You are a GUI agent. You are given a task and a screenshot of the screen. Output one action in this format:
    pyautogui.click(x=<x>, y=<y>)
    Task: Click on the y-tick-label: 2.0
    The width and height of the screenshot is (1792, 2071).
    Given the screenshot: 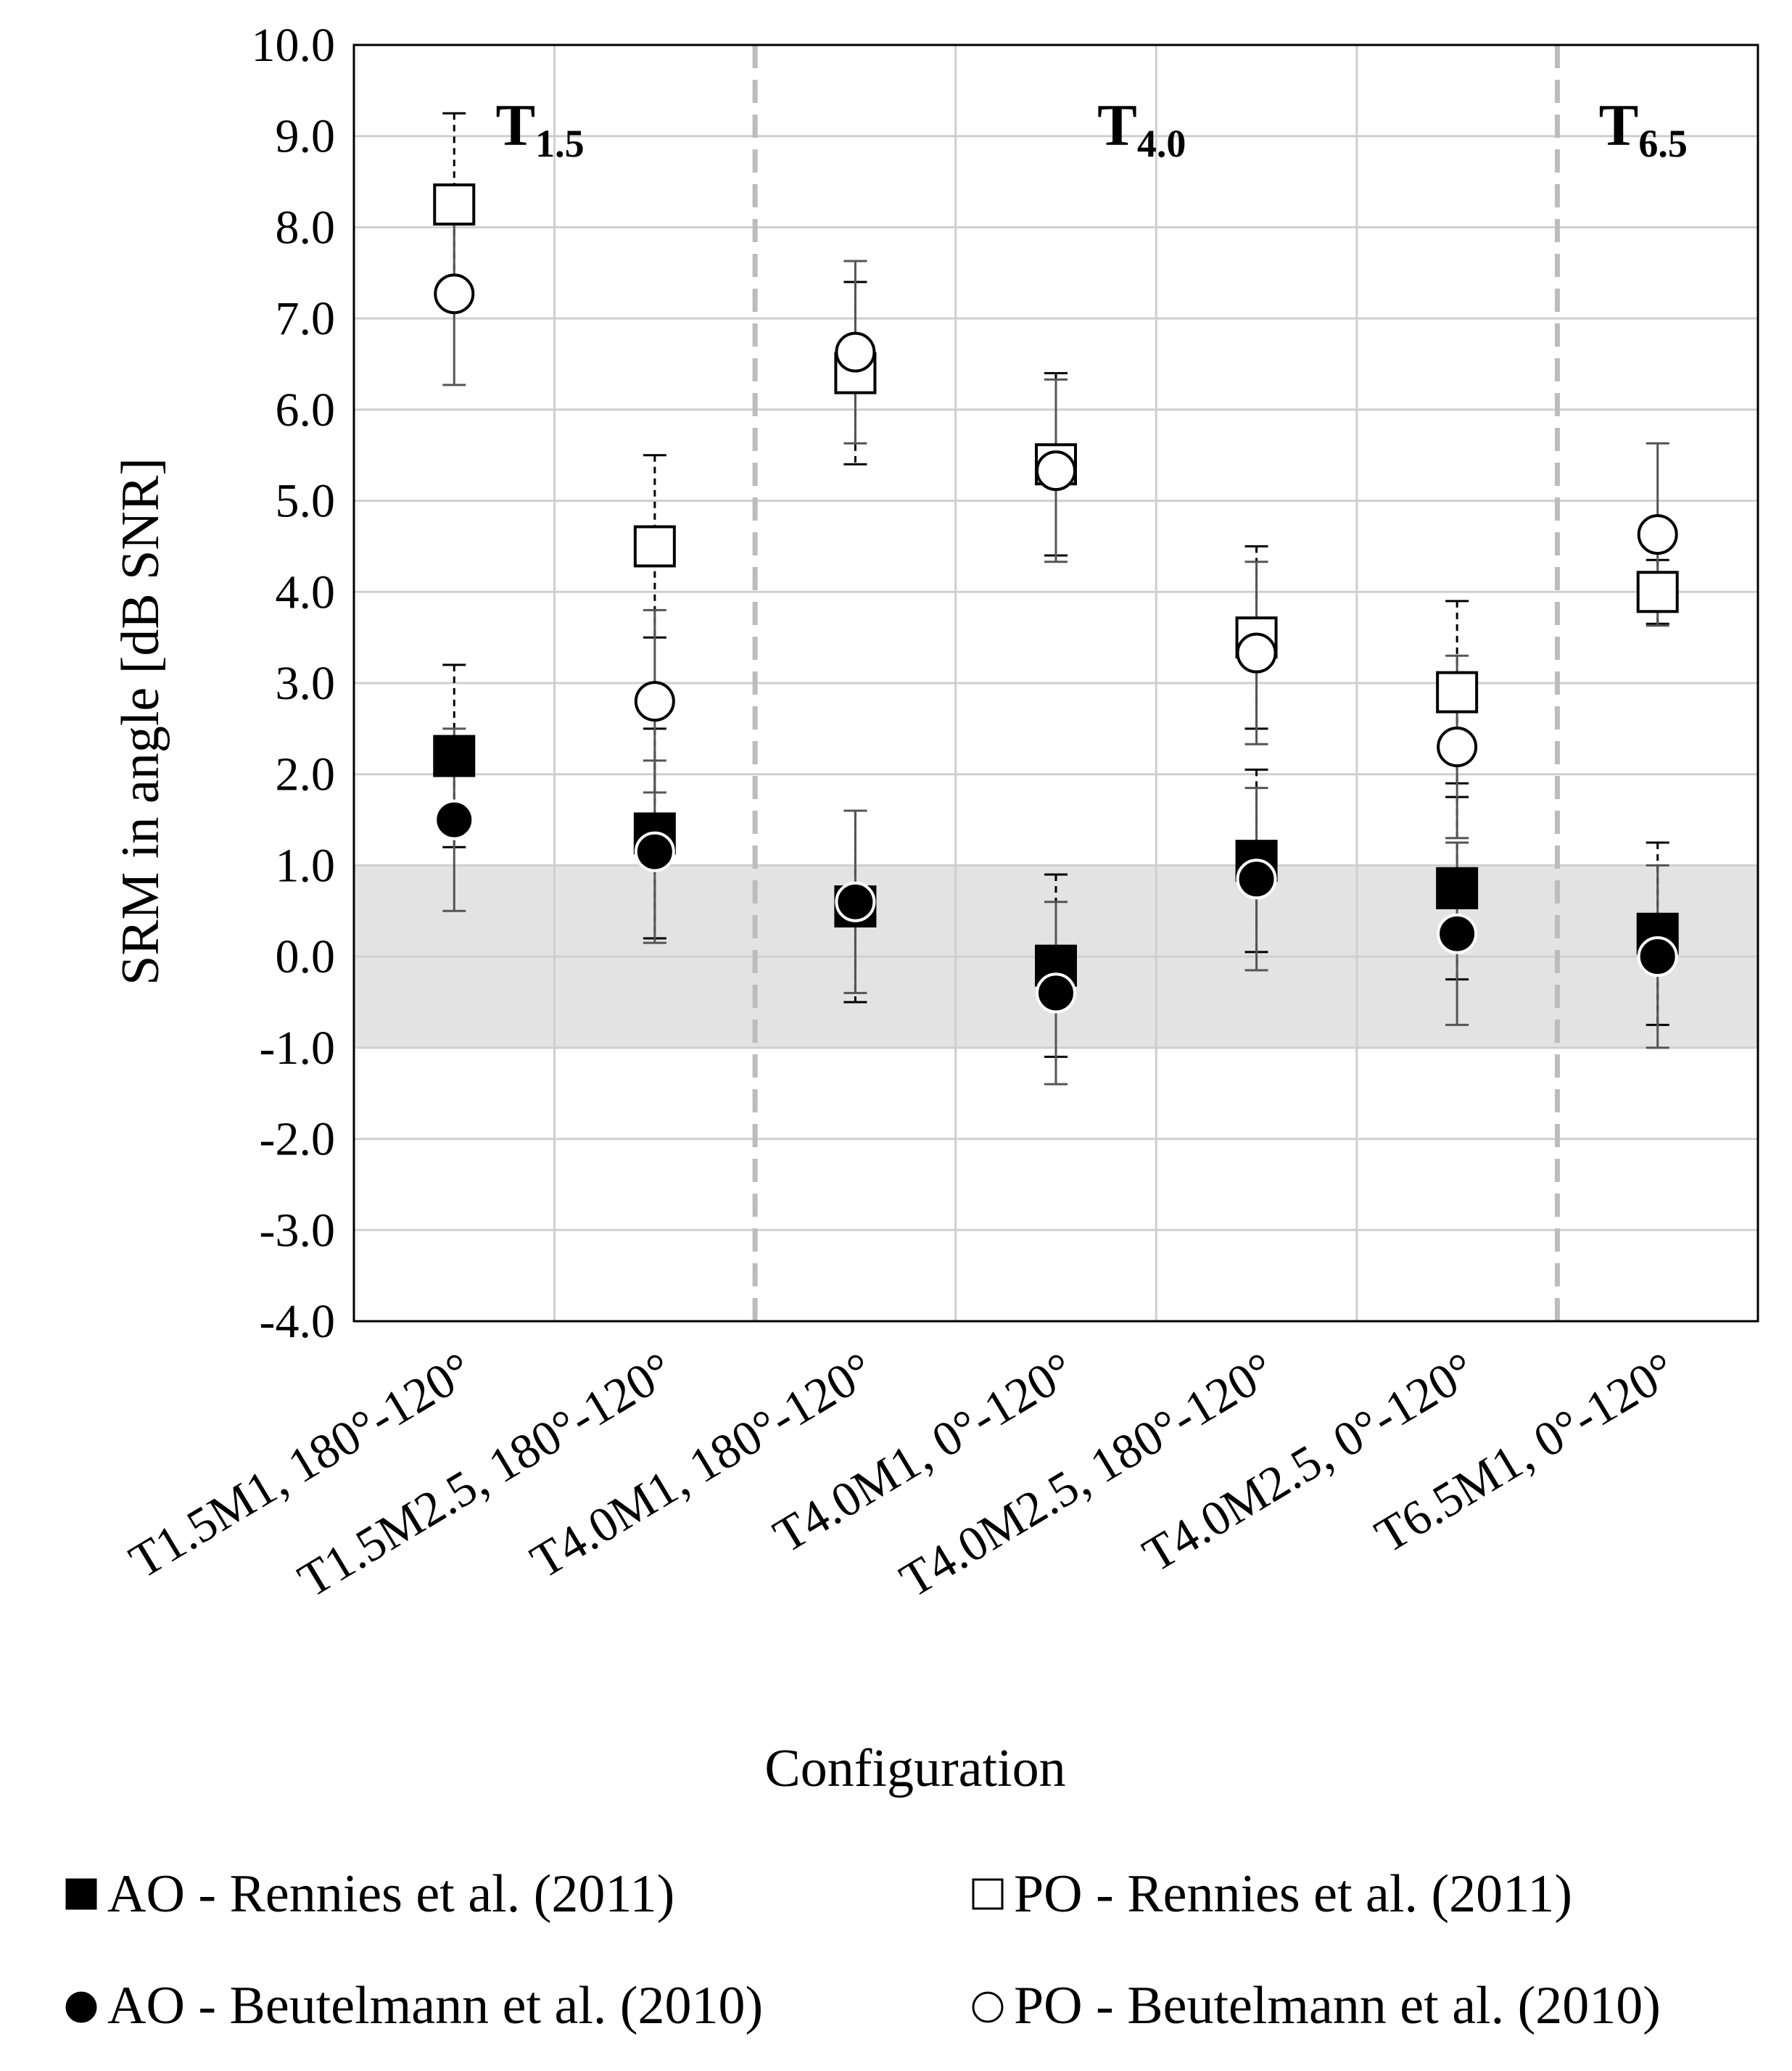 What is the action you would take?
    pyautogui.click(x=306, y=774)
    